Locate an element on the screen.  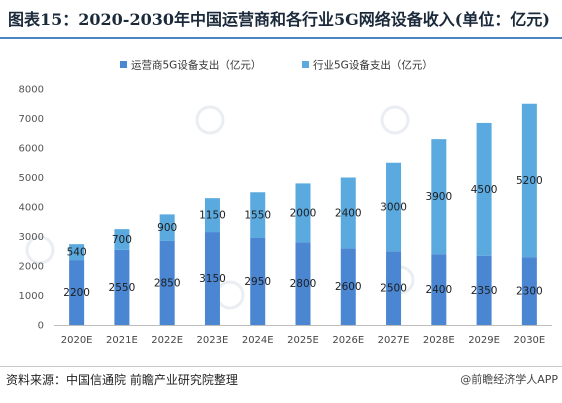
data-label-operator-2024E: 2950 is located at coordinates (257, 282).